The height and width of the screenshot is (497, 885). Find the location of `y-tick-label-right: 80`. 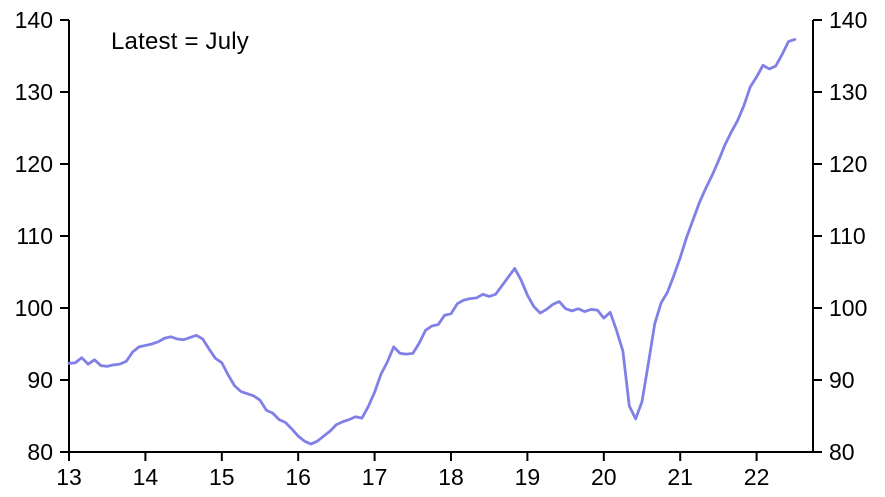

y-tick-label-right: 80 is located at coordinates (842, 452).